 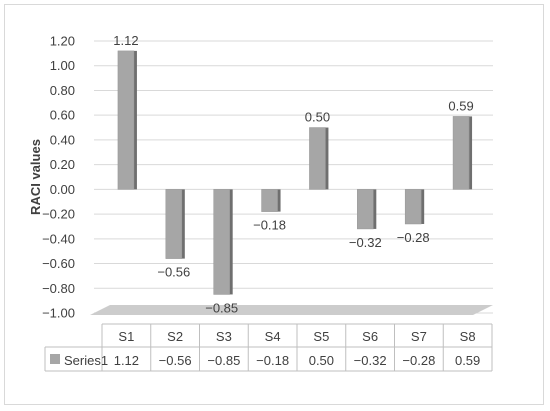 I want to click on table-value: 1.12, so click(x=126, y=360).